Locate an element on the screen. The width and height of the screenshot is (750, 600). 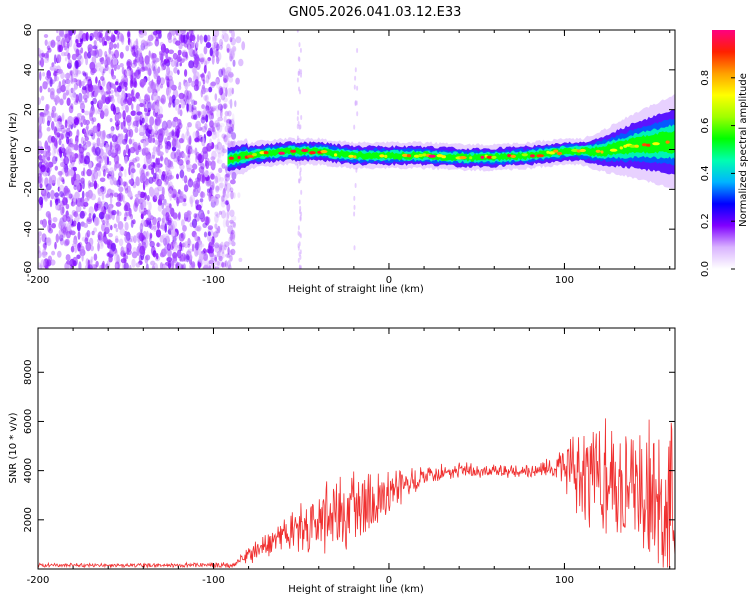
spectrogram-y-tick-label: -40 is located at coordinates (28, 229).